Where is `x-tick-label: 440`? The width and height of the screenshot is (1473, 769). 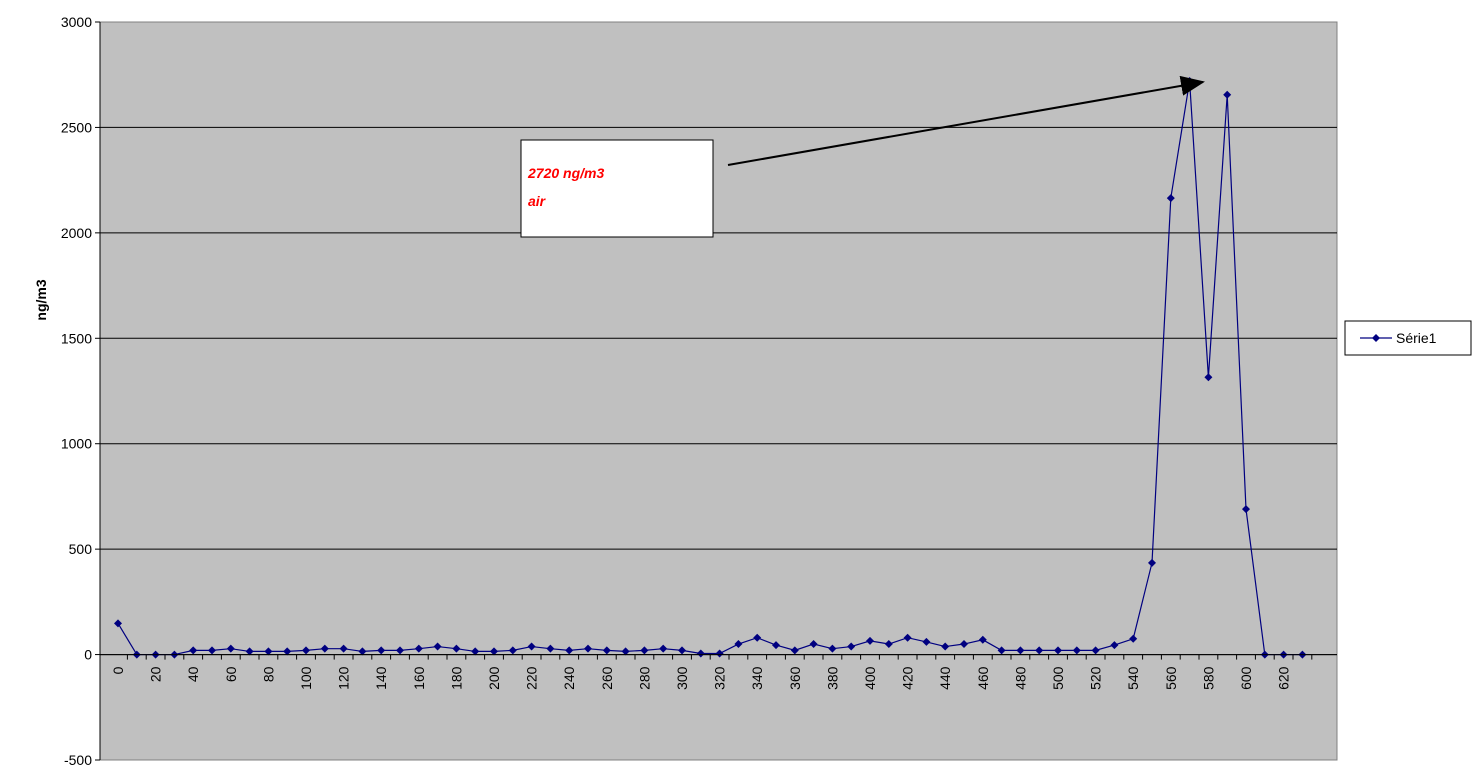 x-tick-label: 440 is located at coordinates (945, 678).